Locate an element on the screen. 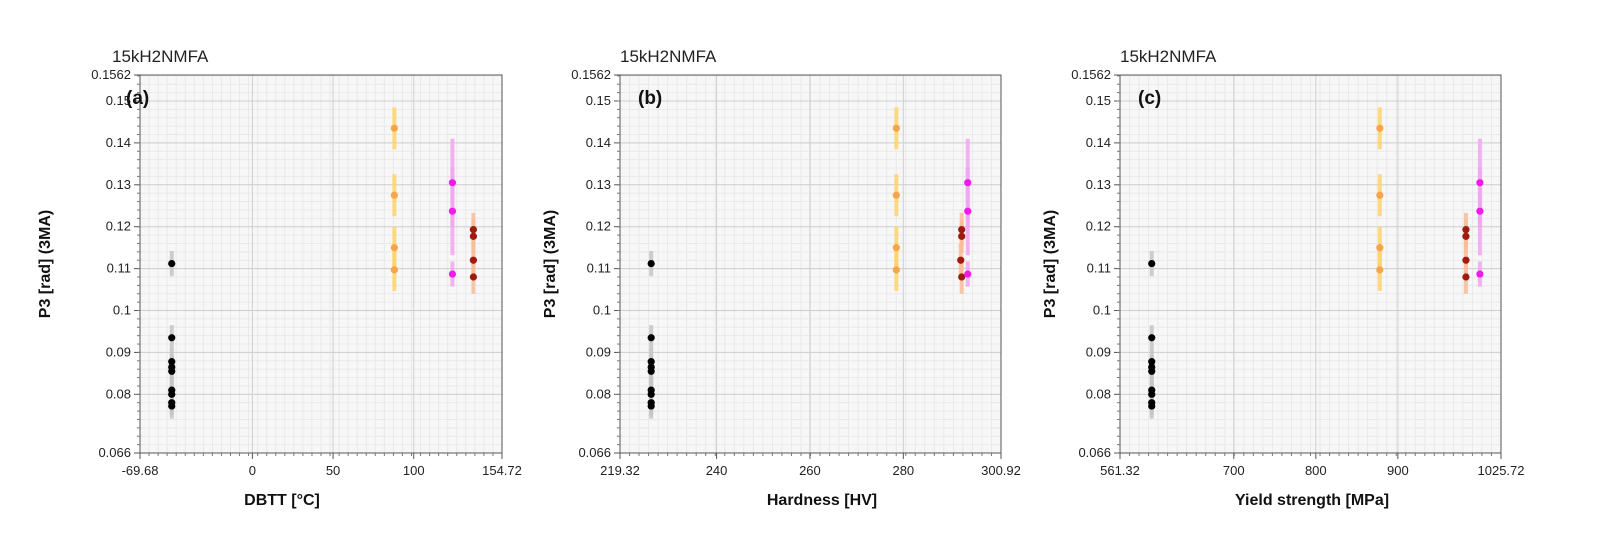  x-tick-label: 1025.72 is located at coordinates (1501, 470).